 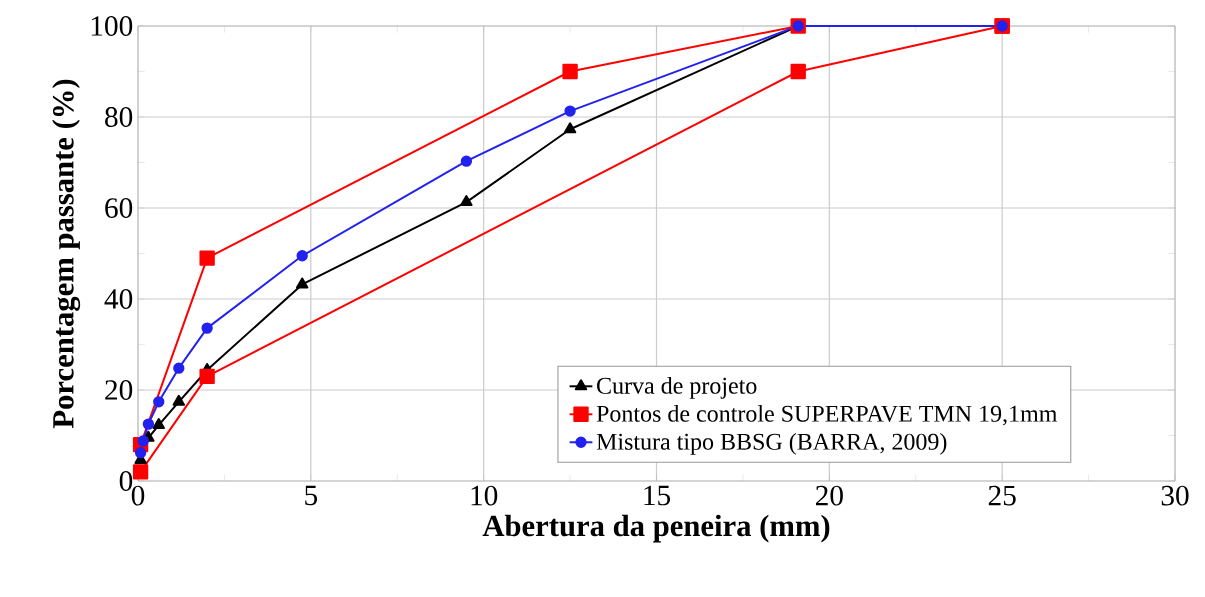 I want to click on x-tick-label: 30, so click(x=1175, y=495).